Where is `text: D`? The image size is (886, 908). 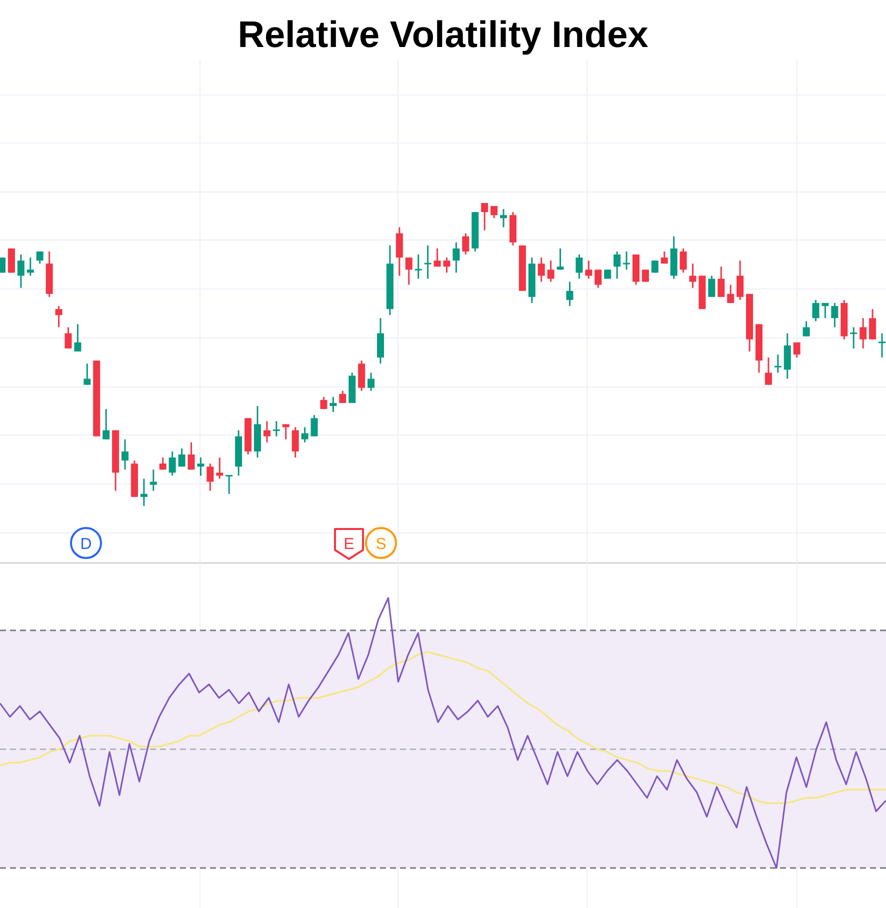
text: D is located at coordinates (86, 544).